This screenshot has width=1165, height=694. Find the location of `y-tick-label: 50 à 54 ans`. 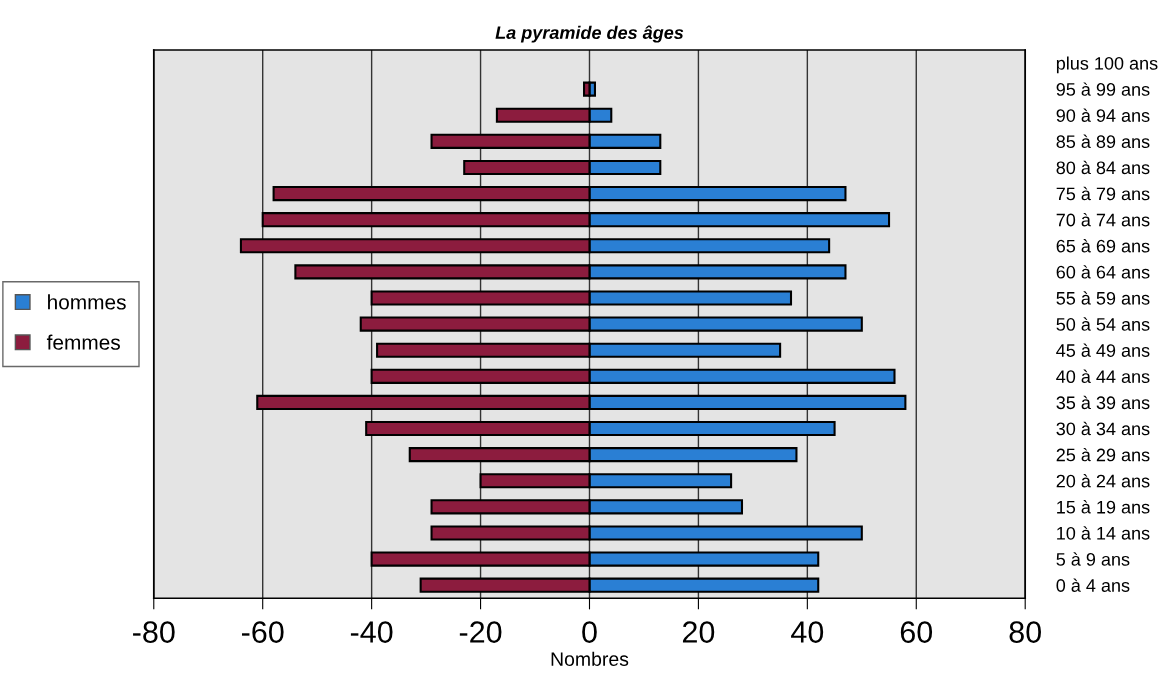

y-tick-label: 50 à 54 ans is located at coordinates (1103, 324).